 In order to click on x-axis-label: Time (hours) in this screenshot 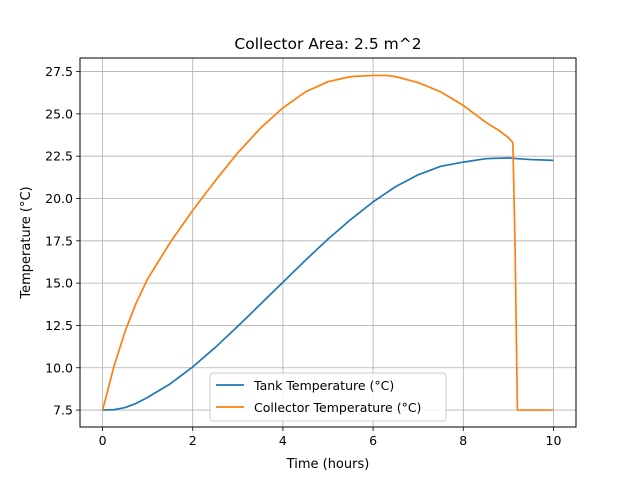, I will do `click(328, 464)`.